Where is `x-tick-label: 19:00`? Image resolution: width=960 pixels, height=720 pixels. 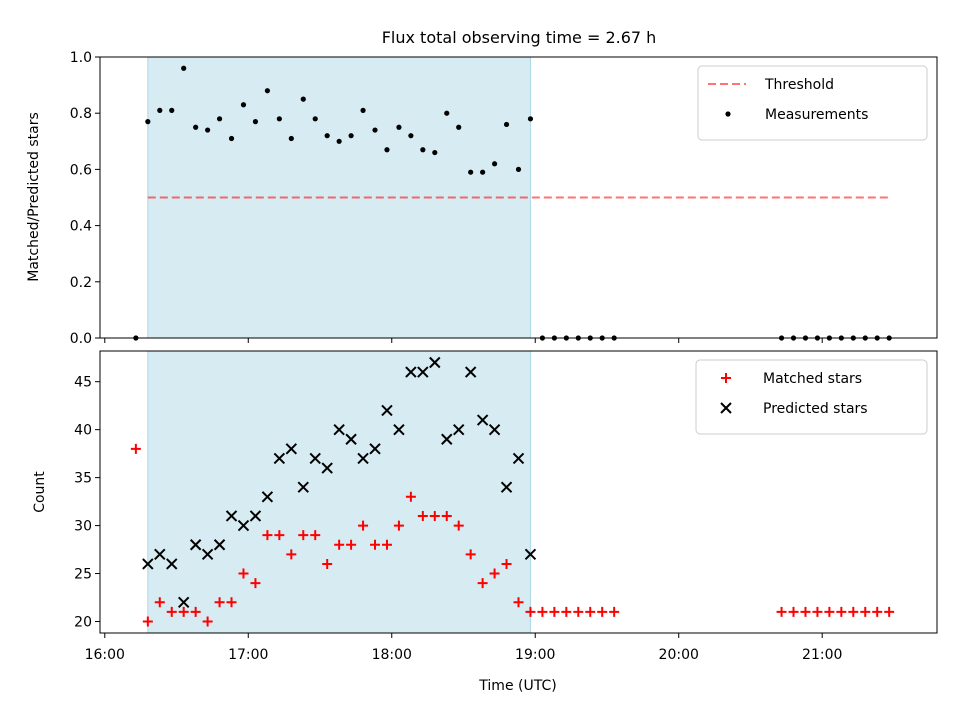 x-tick-label: 19:00 is located at coordinates (535, 655).